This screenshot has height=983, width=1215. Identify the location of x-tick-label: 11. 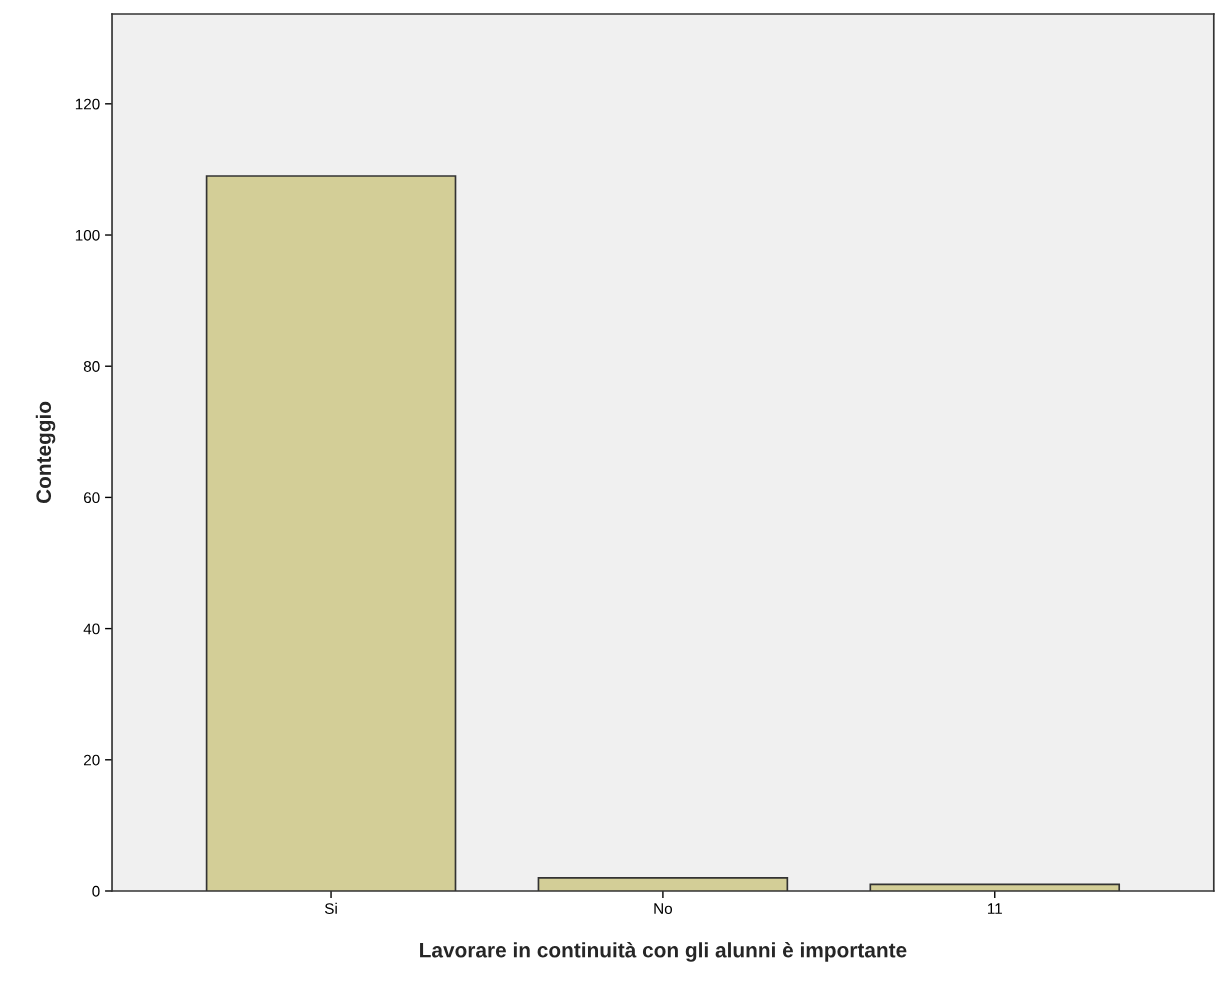
(994, 908).